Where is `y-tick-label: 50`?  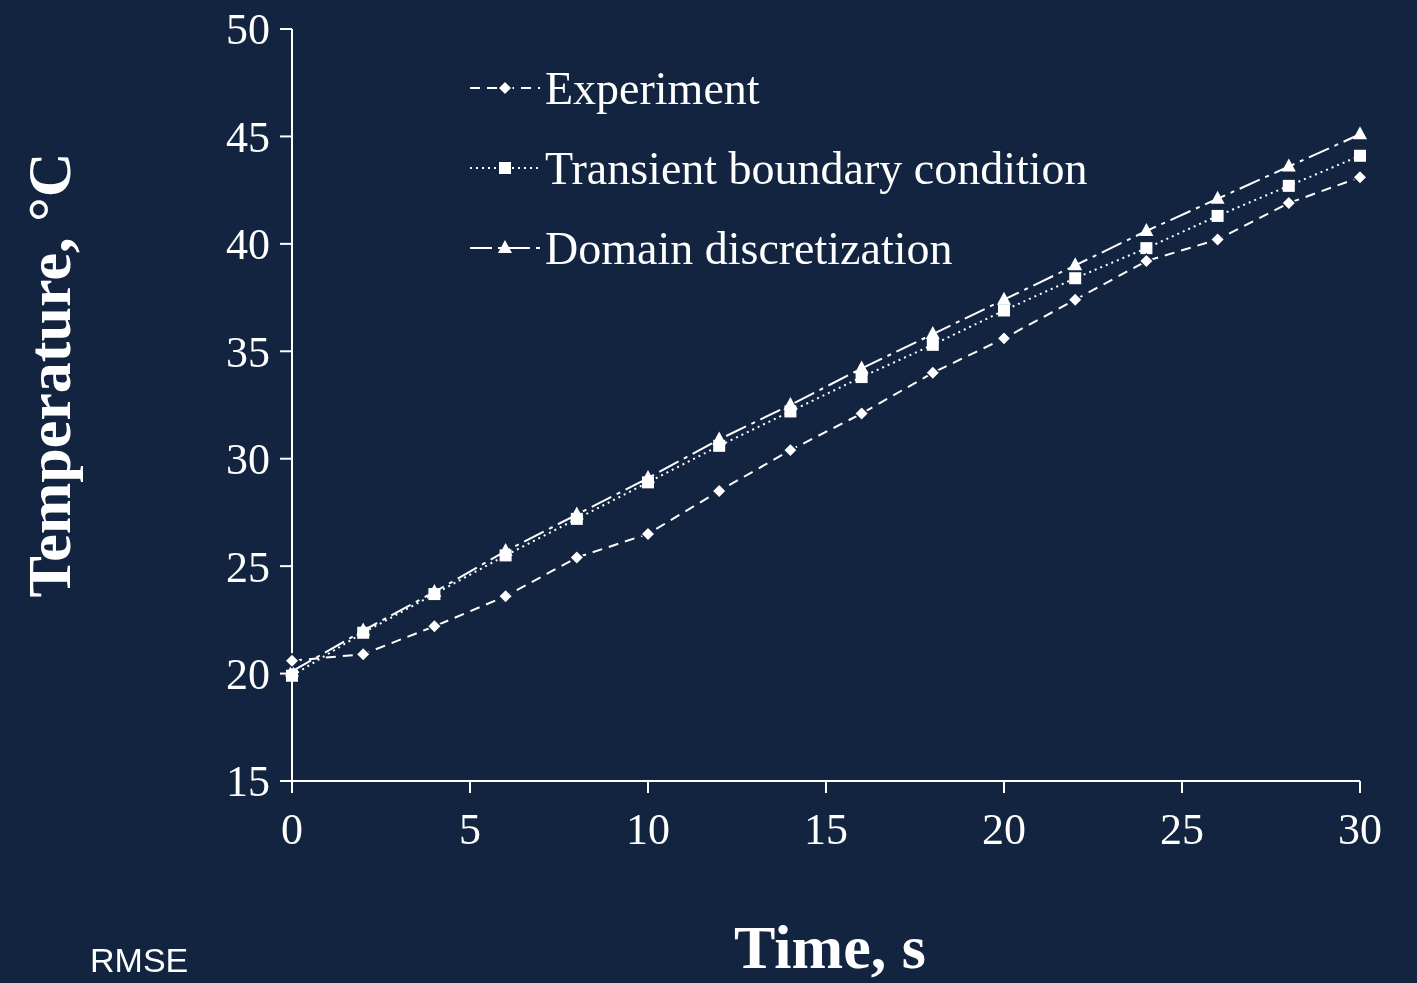 y-tick-label: 50 is located at coordinates (248, 30).